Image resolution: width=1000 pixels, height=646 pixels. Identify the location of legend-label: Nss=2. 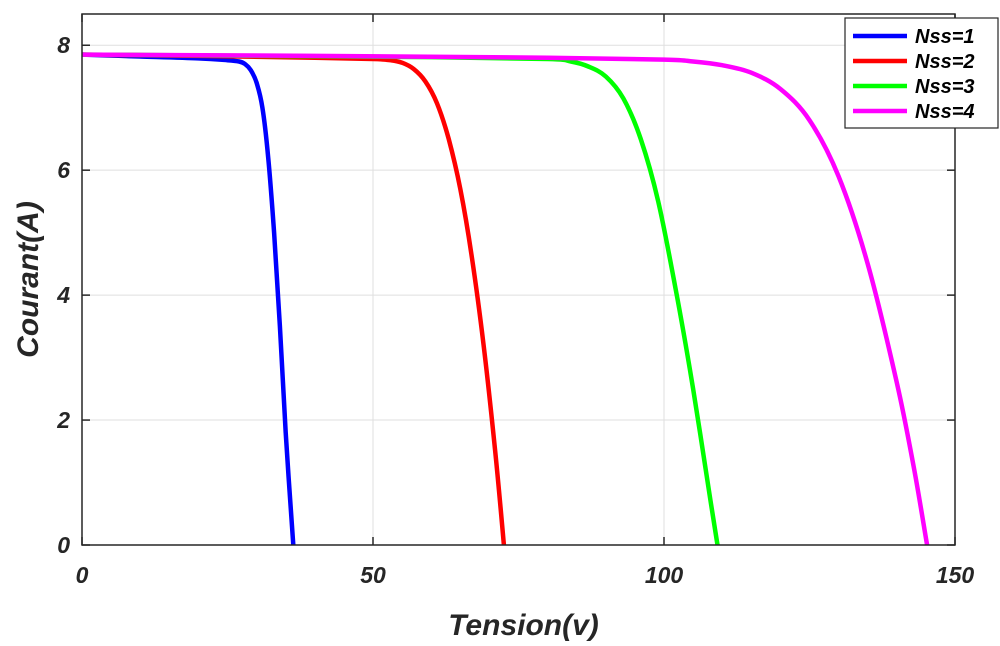
(945, 62).